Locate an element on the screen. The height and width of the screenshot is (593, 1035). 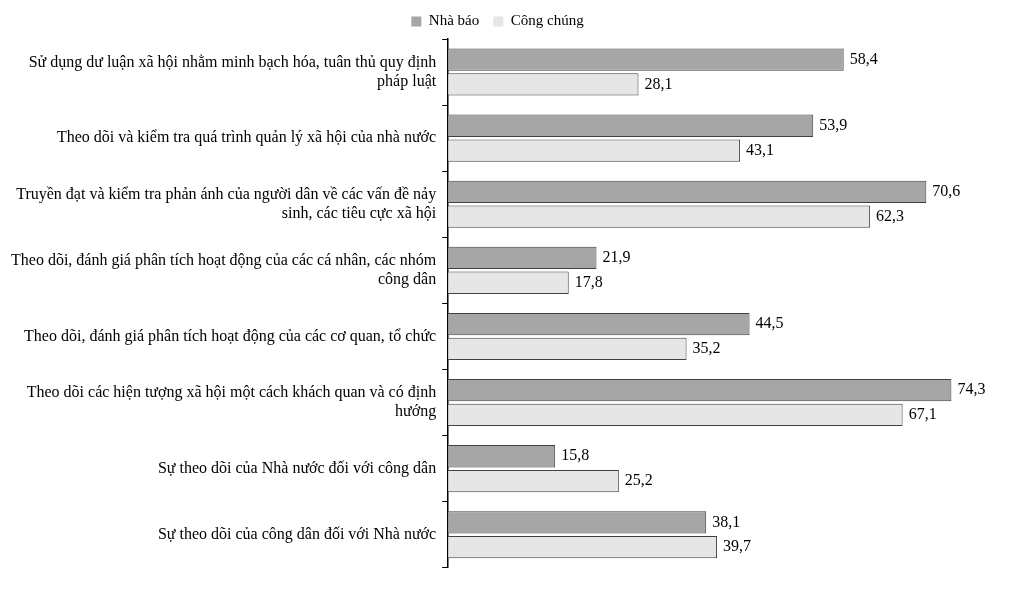
y-tick-label: Theo dõi các hiện tượng xã hội một cách khách quan và có định hướng is located at coordinates (231, 402).